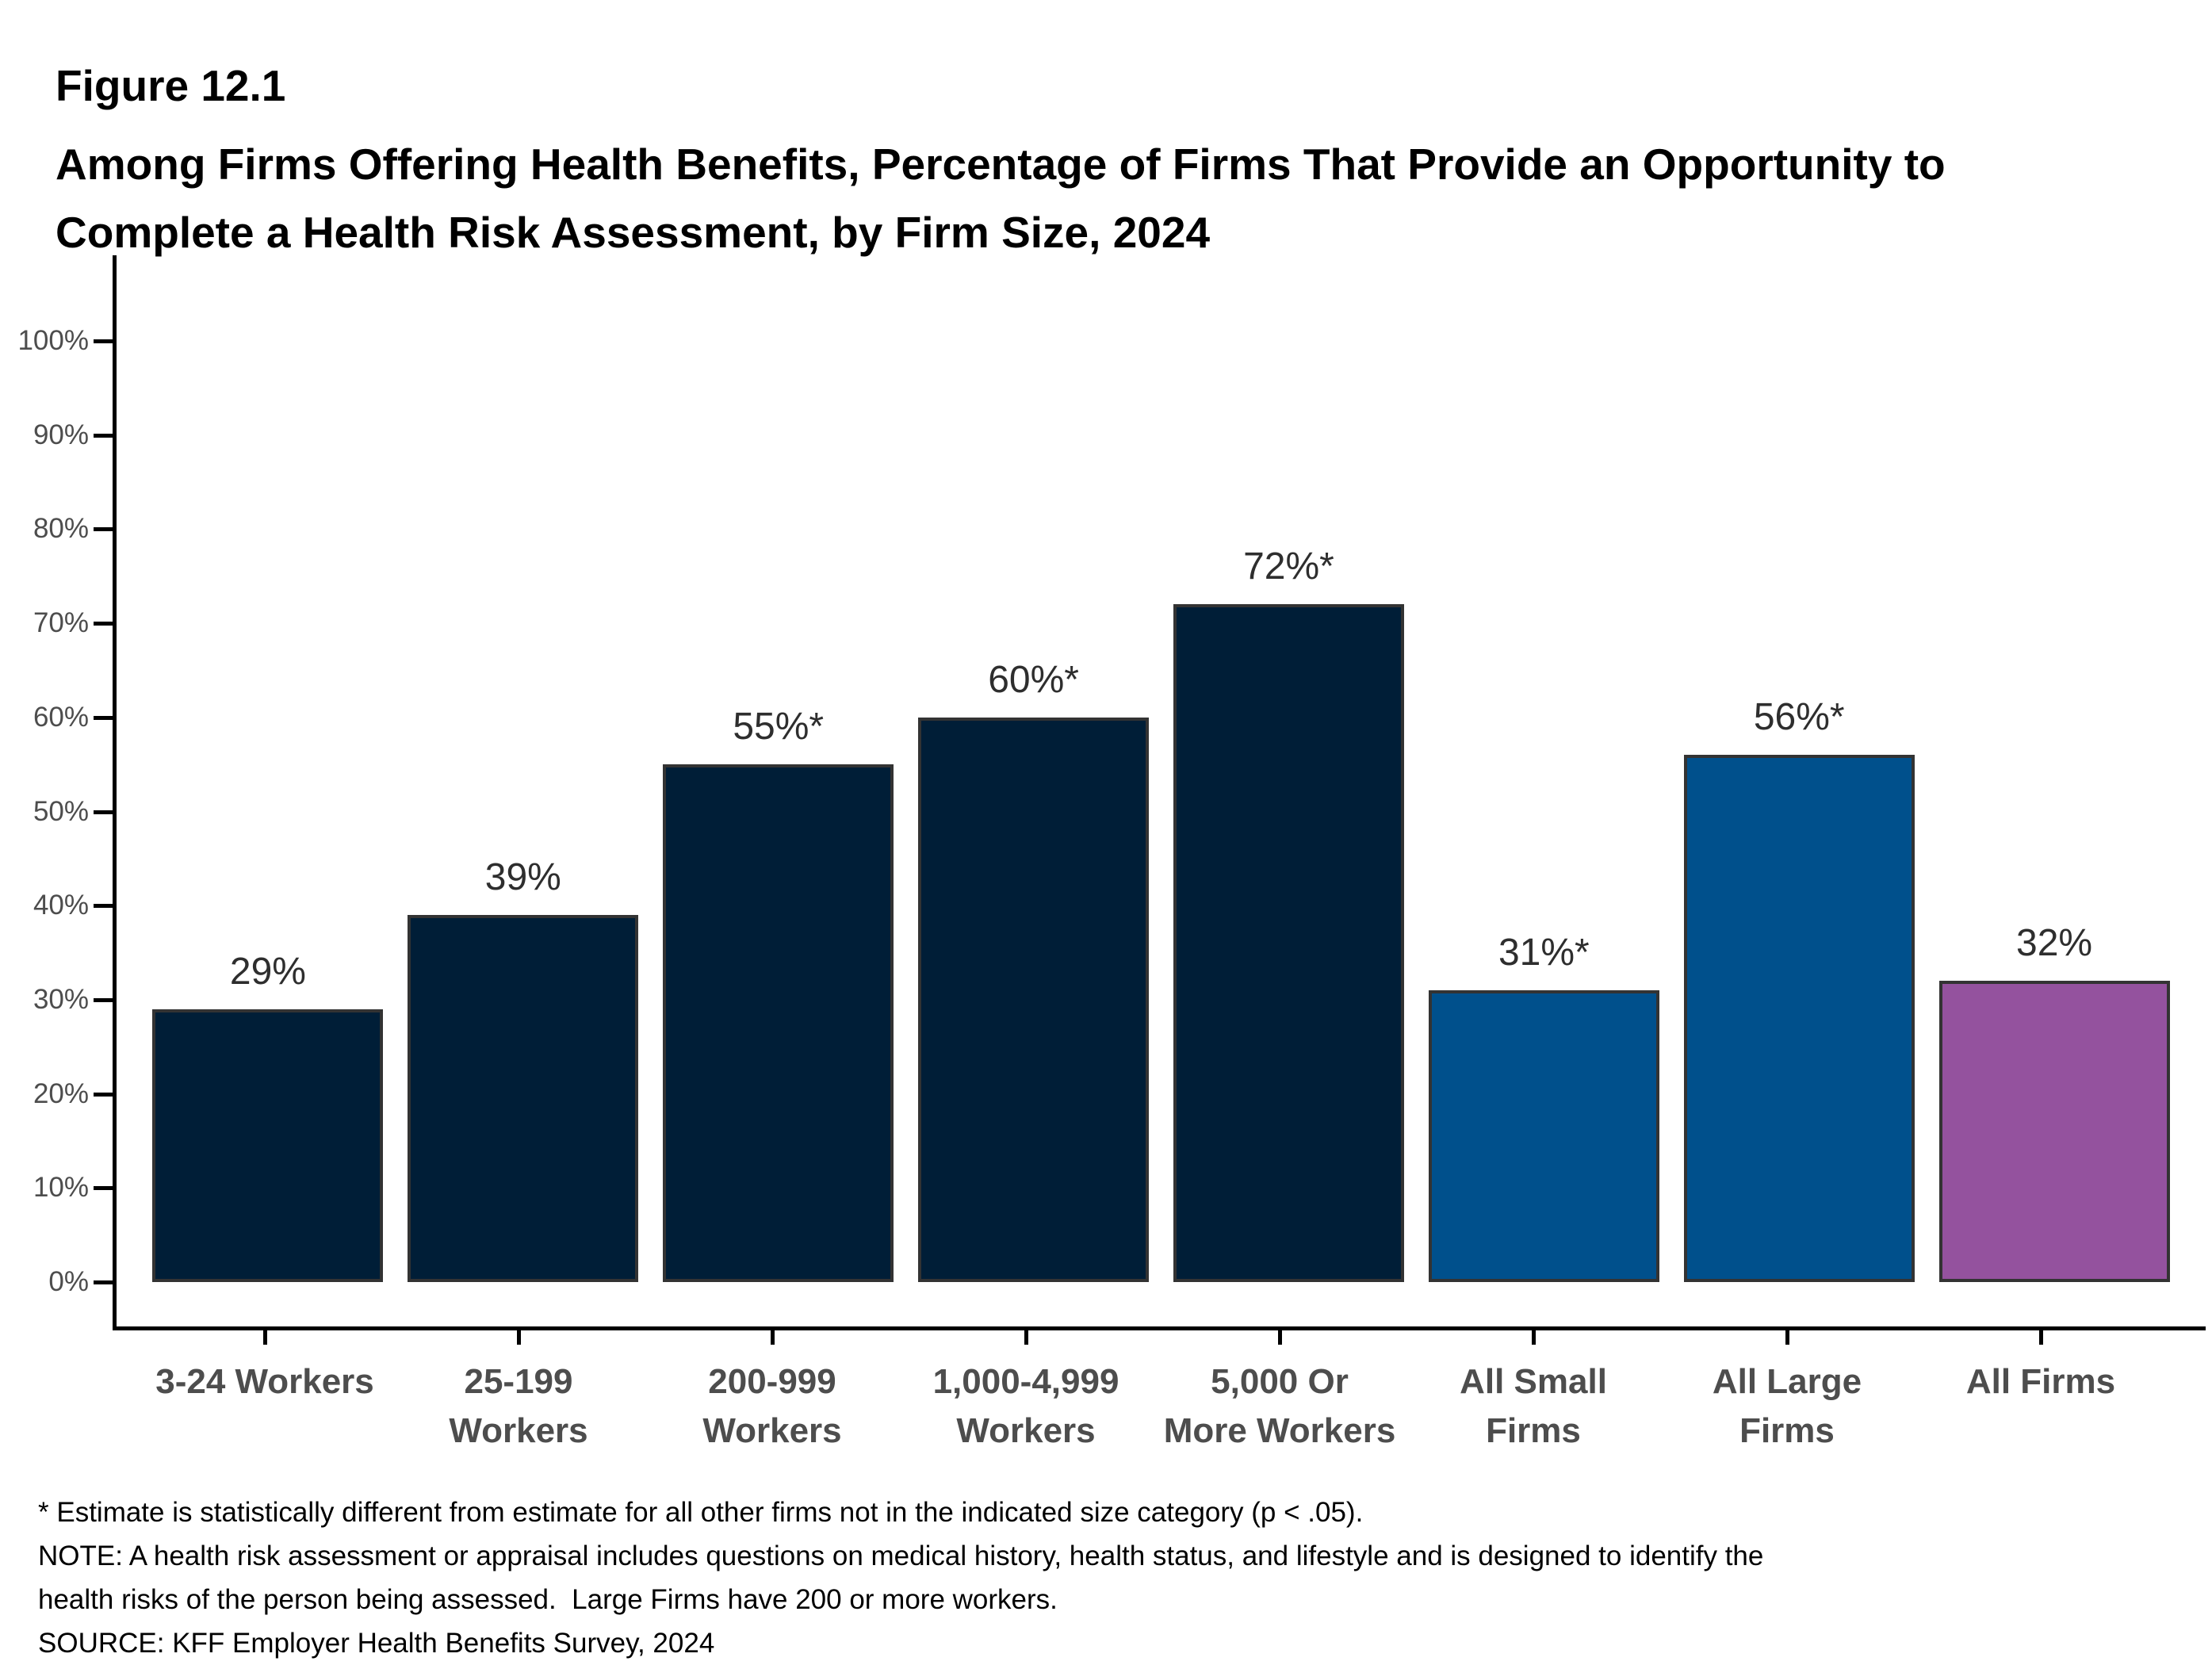  I want to click on y-axis-tick-label: 10%, so click(61, 1188).